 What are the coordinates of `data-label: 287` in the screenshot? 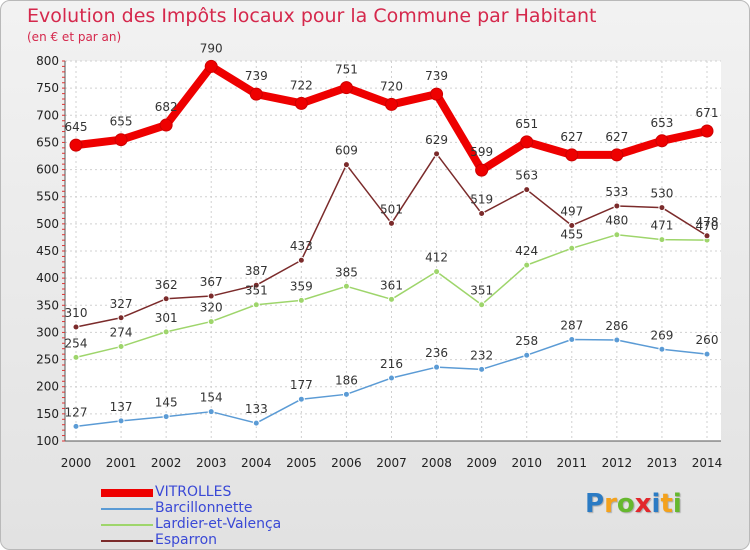 It's located at (571, 325).